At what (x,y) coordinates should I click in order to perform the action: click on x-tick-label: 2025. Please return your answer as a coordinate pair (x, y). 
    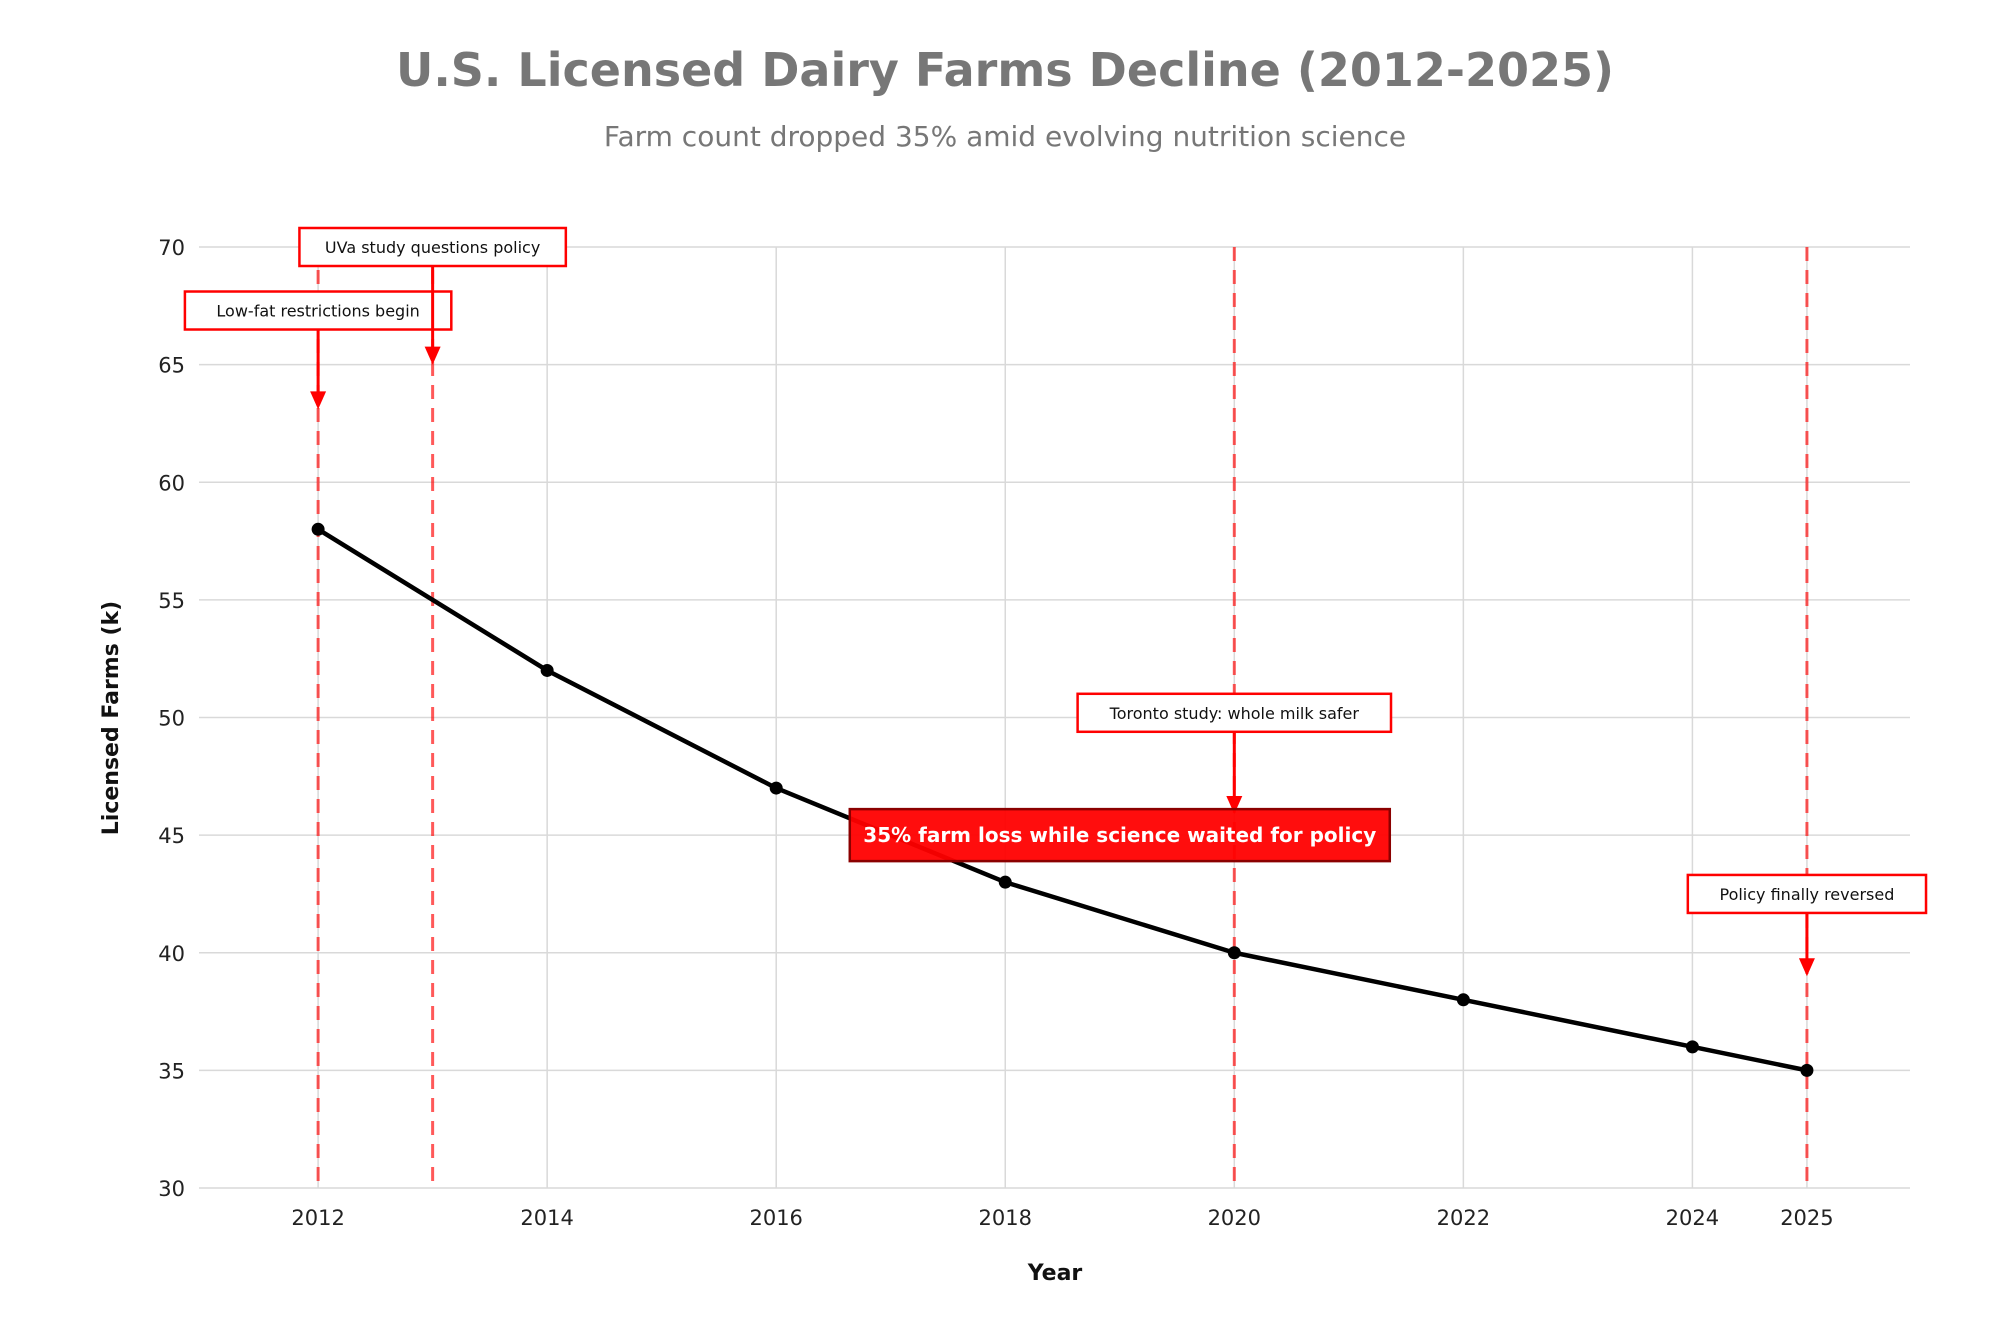
    Looking at the image, I should click on (1806, 1218).